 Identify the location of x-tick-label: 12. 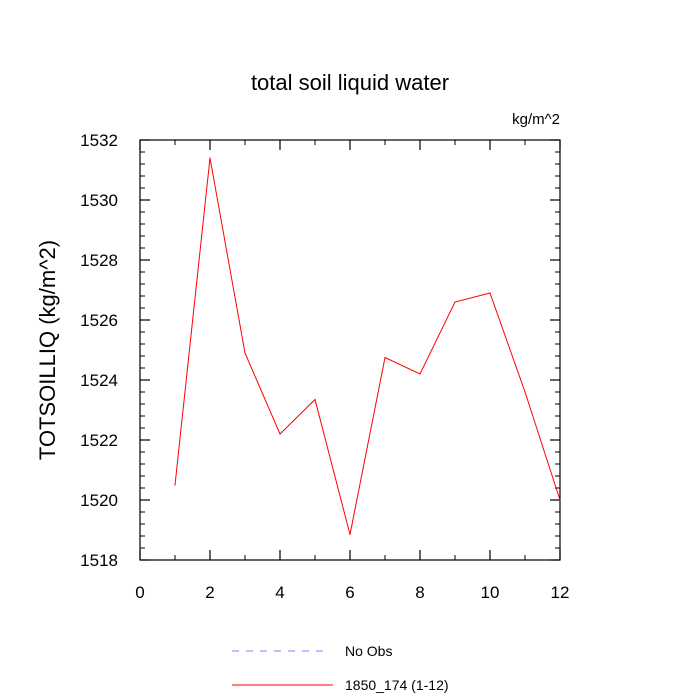
(560, 592).